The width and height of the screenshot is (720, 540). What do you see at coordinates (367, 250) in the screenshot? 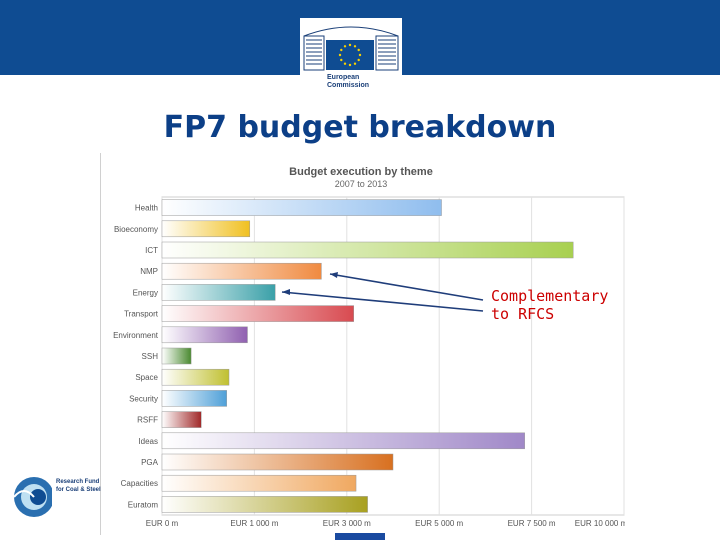
I see `bar-ict` at bounding box center [367, 250].